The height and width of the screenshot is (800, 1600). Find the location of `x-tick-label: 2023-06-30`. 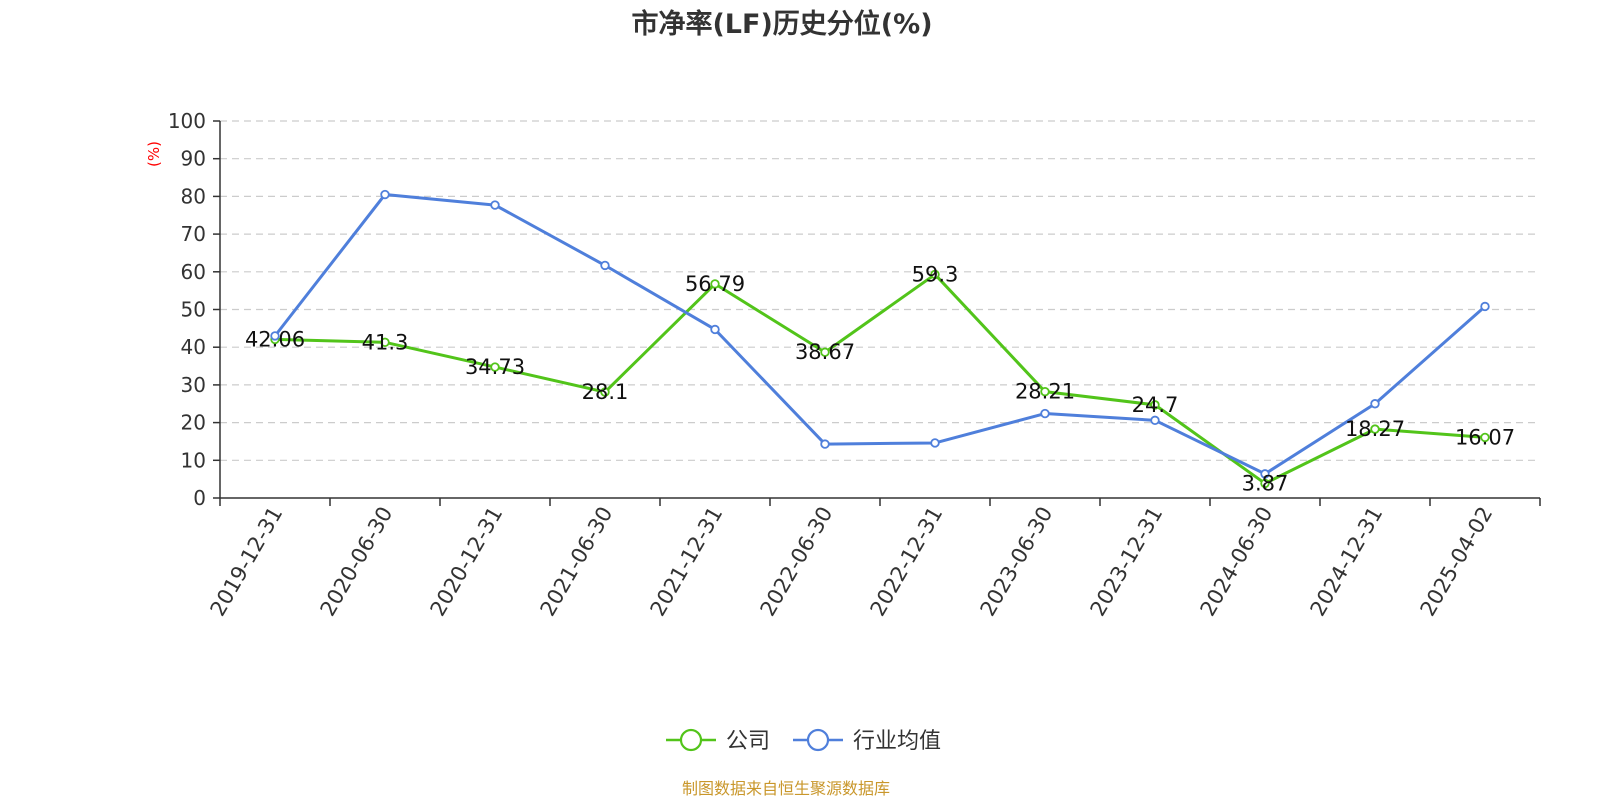

x-tick-label: 2023-06-30 is located at coordinates (1017, 562).